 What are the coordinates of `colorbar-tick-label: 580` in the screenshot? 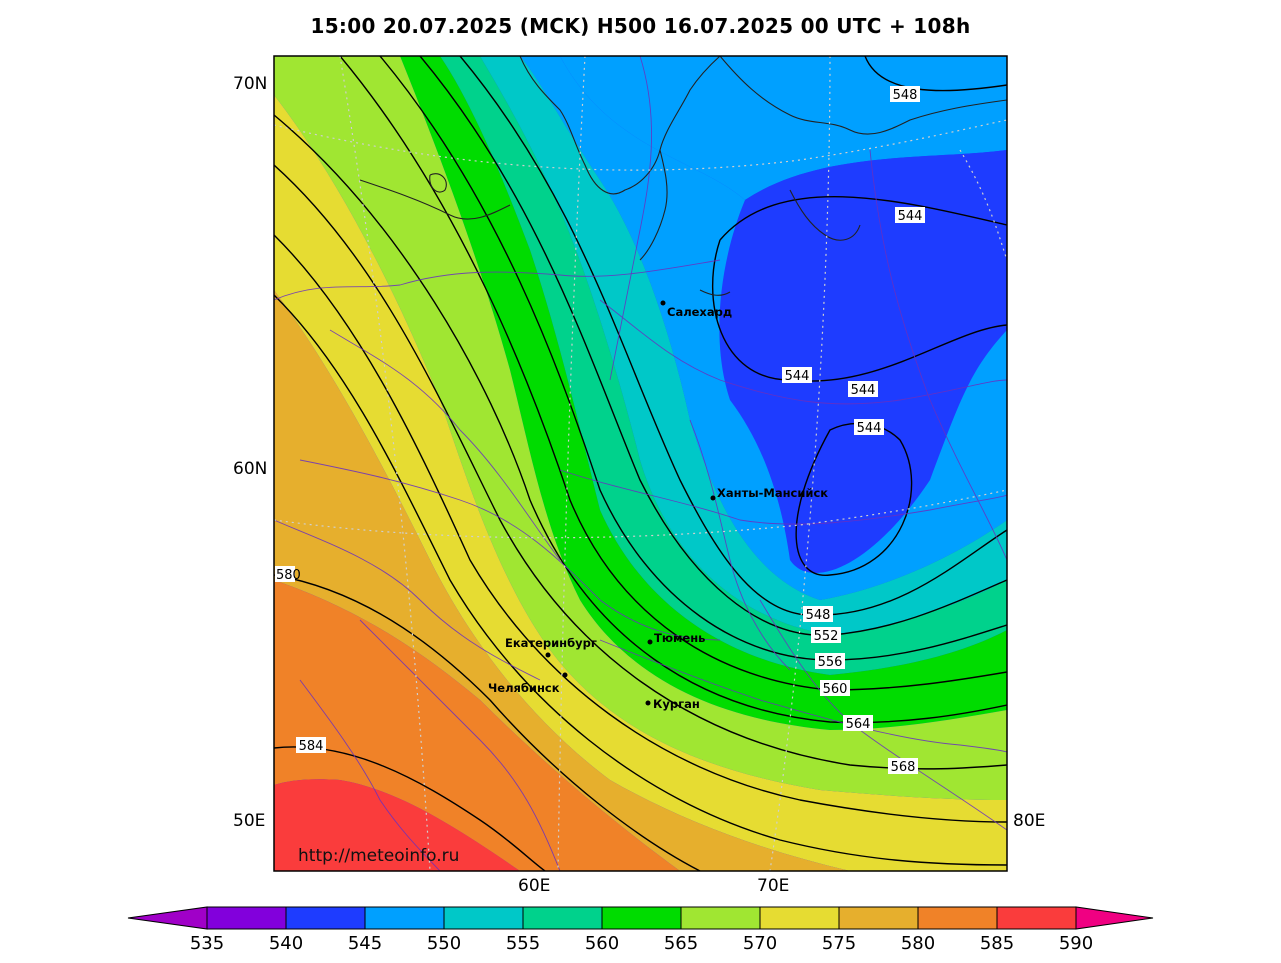 It's located at (918, 943).